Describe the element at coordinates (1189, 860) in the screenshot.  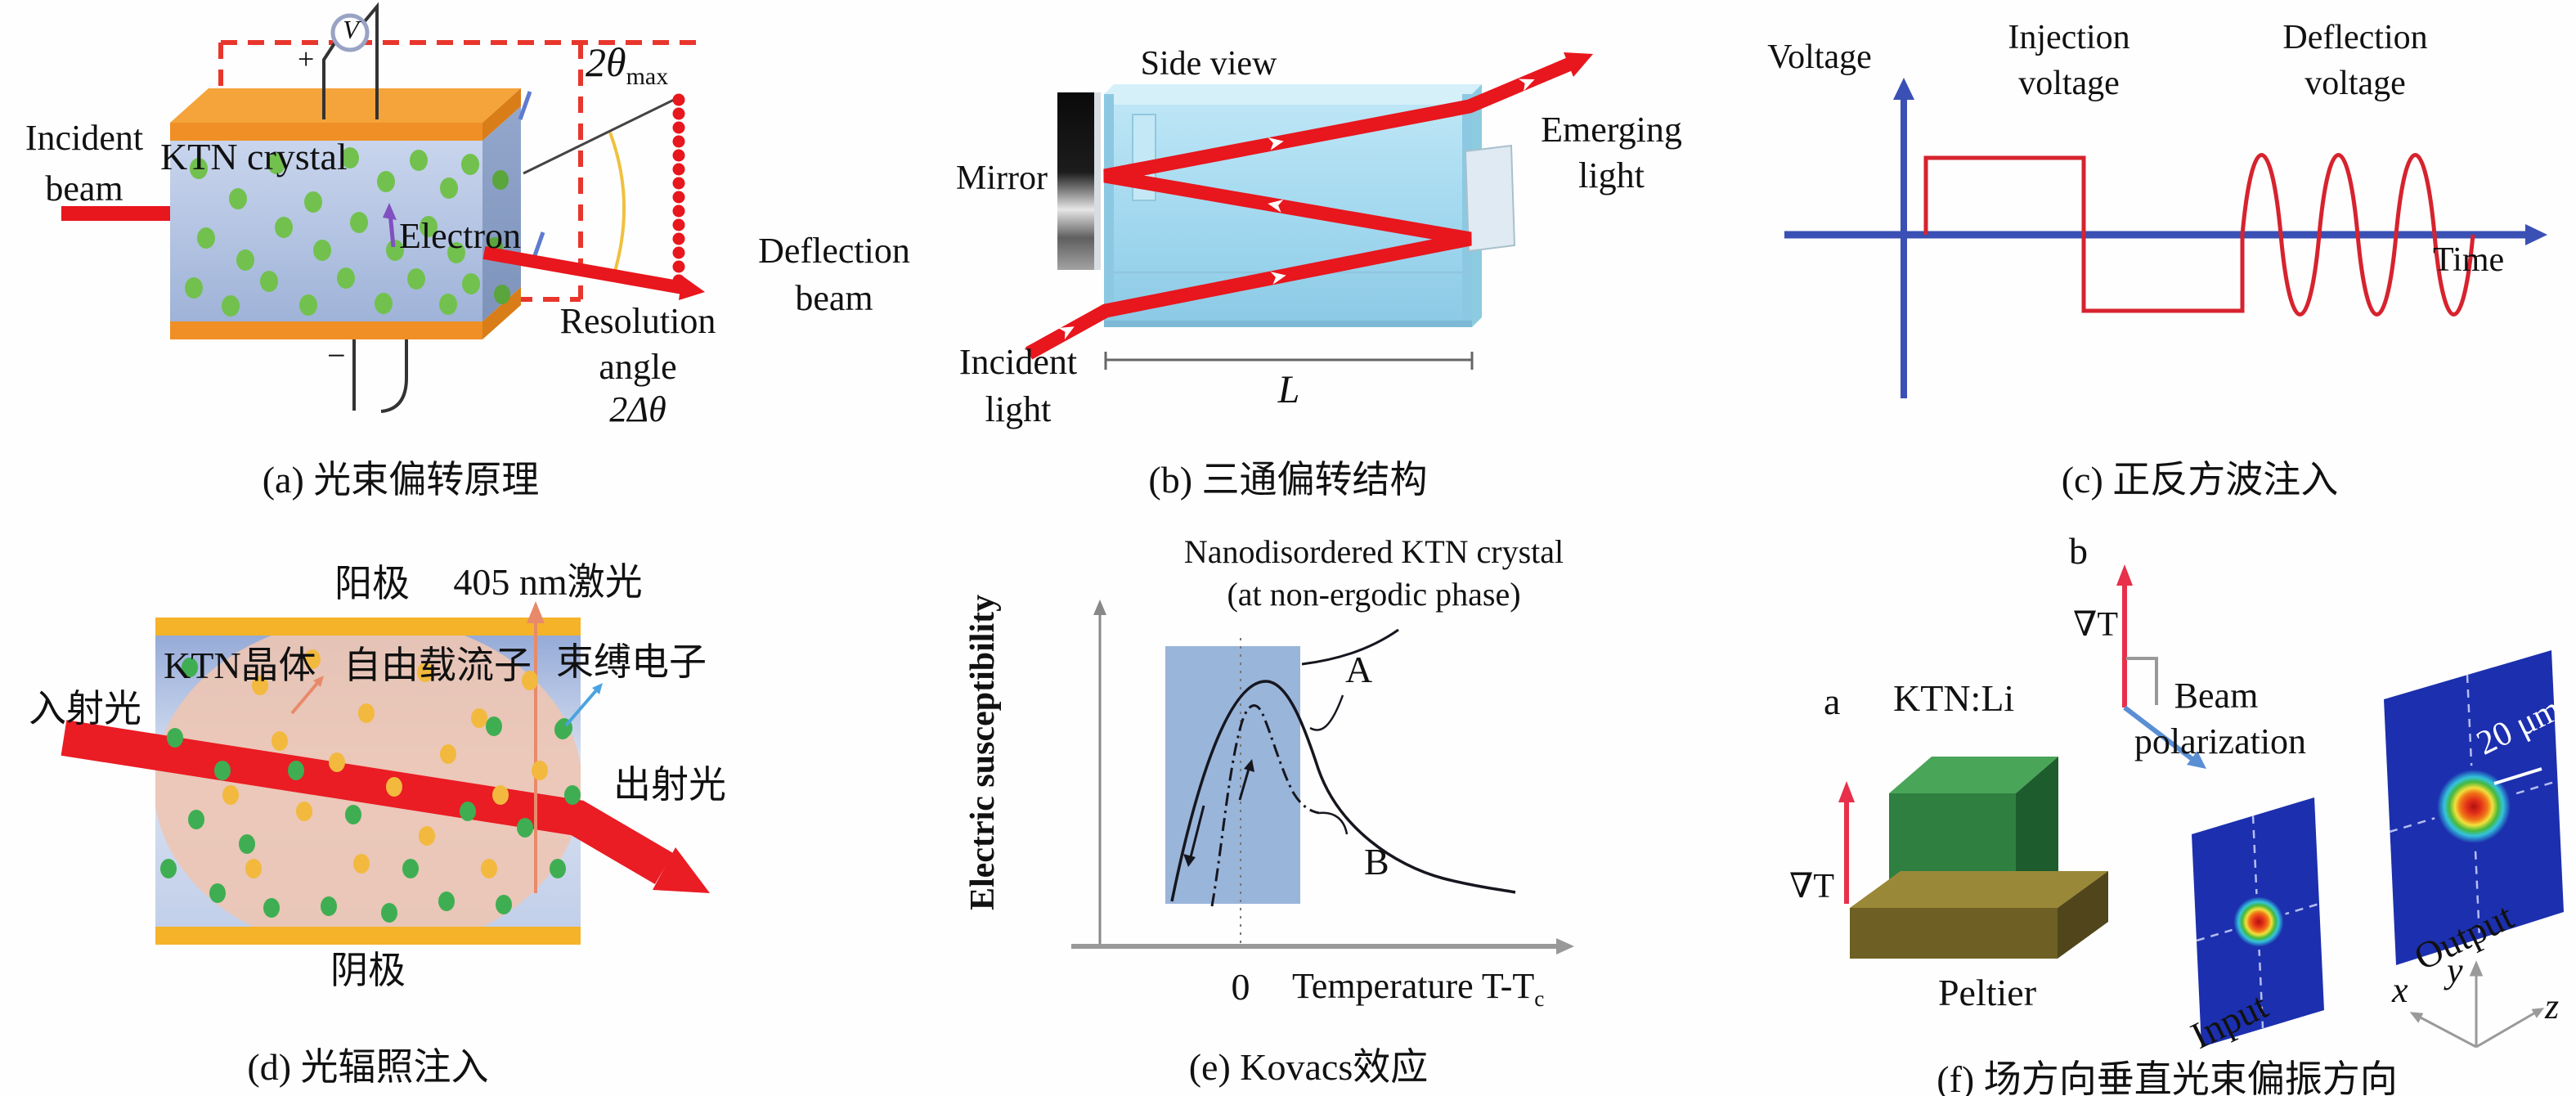
I see `cooling-arrowhead` at that location.